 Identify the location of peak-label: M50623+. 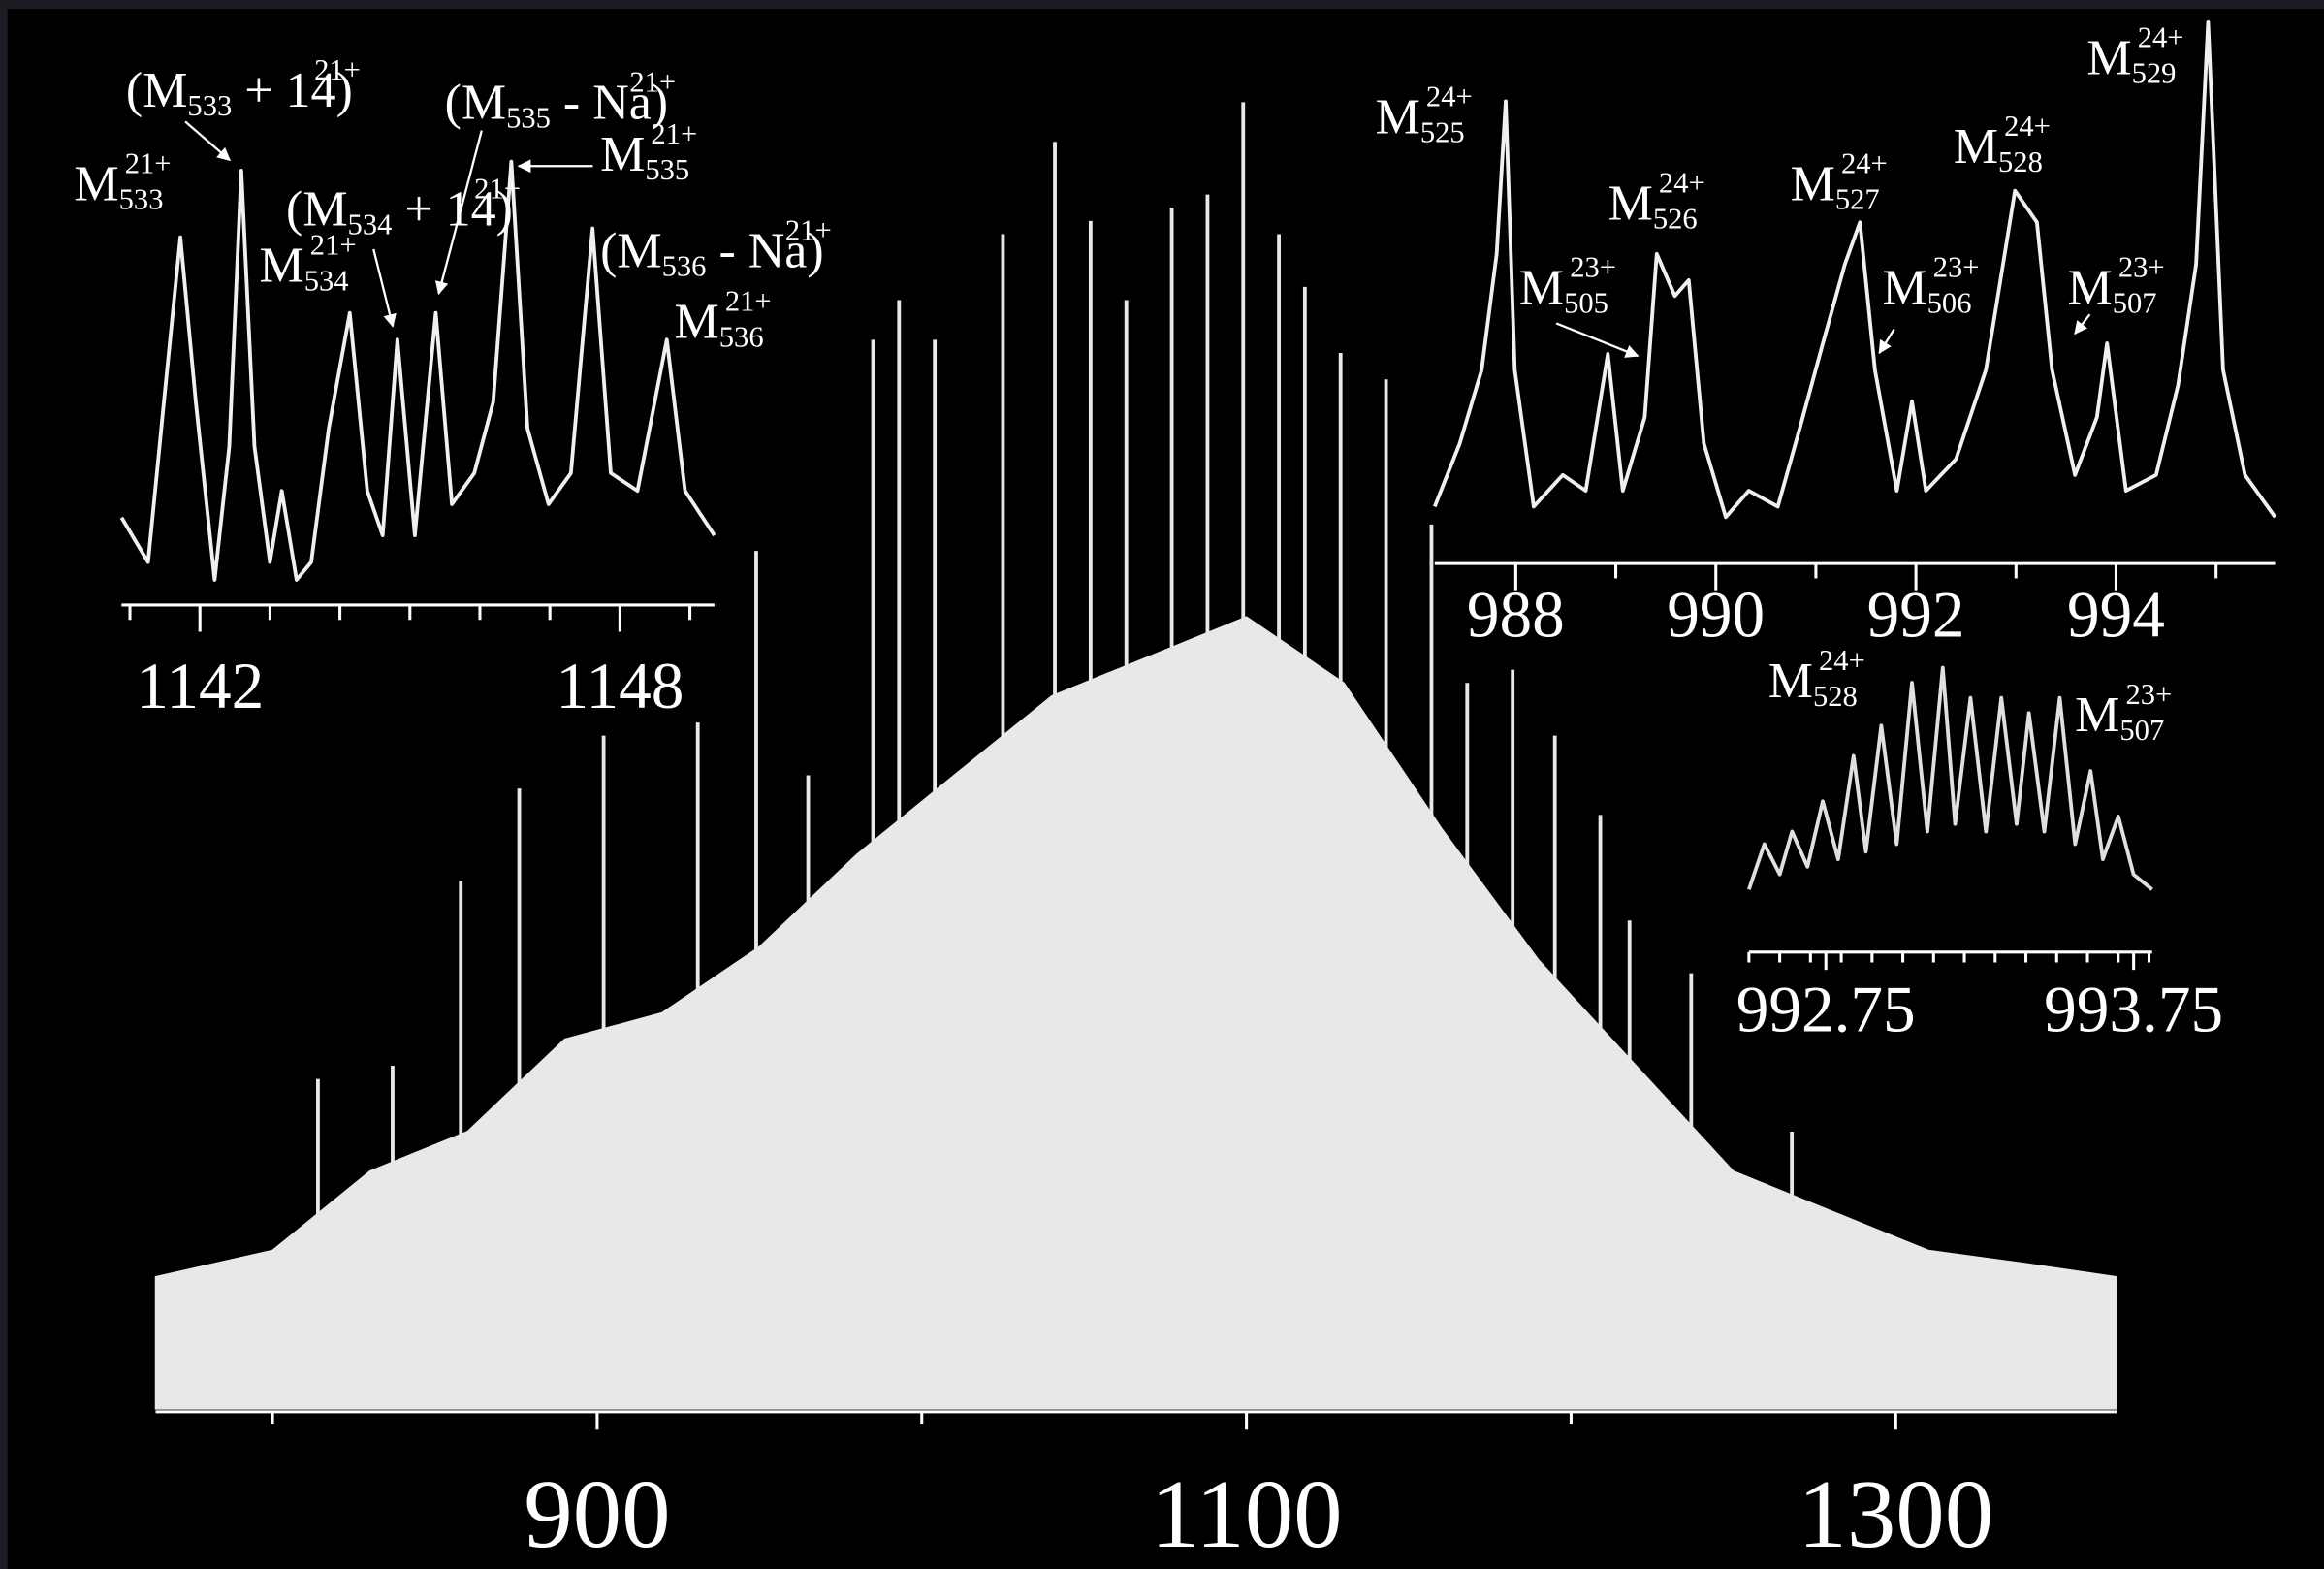
(1931, 285).